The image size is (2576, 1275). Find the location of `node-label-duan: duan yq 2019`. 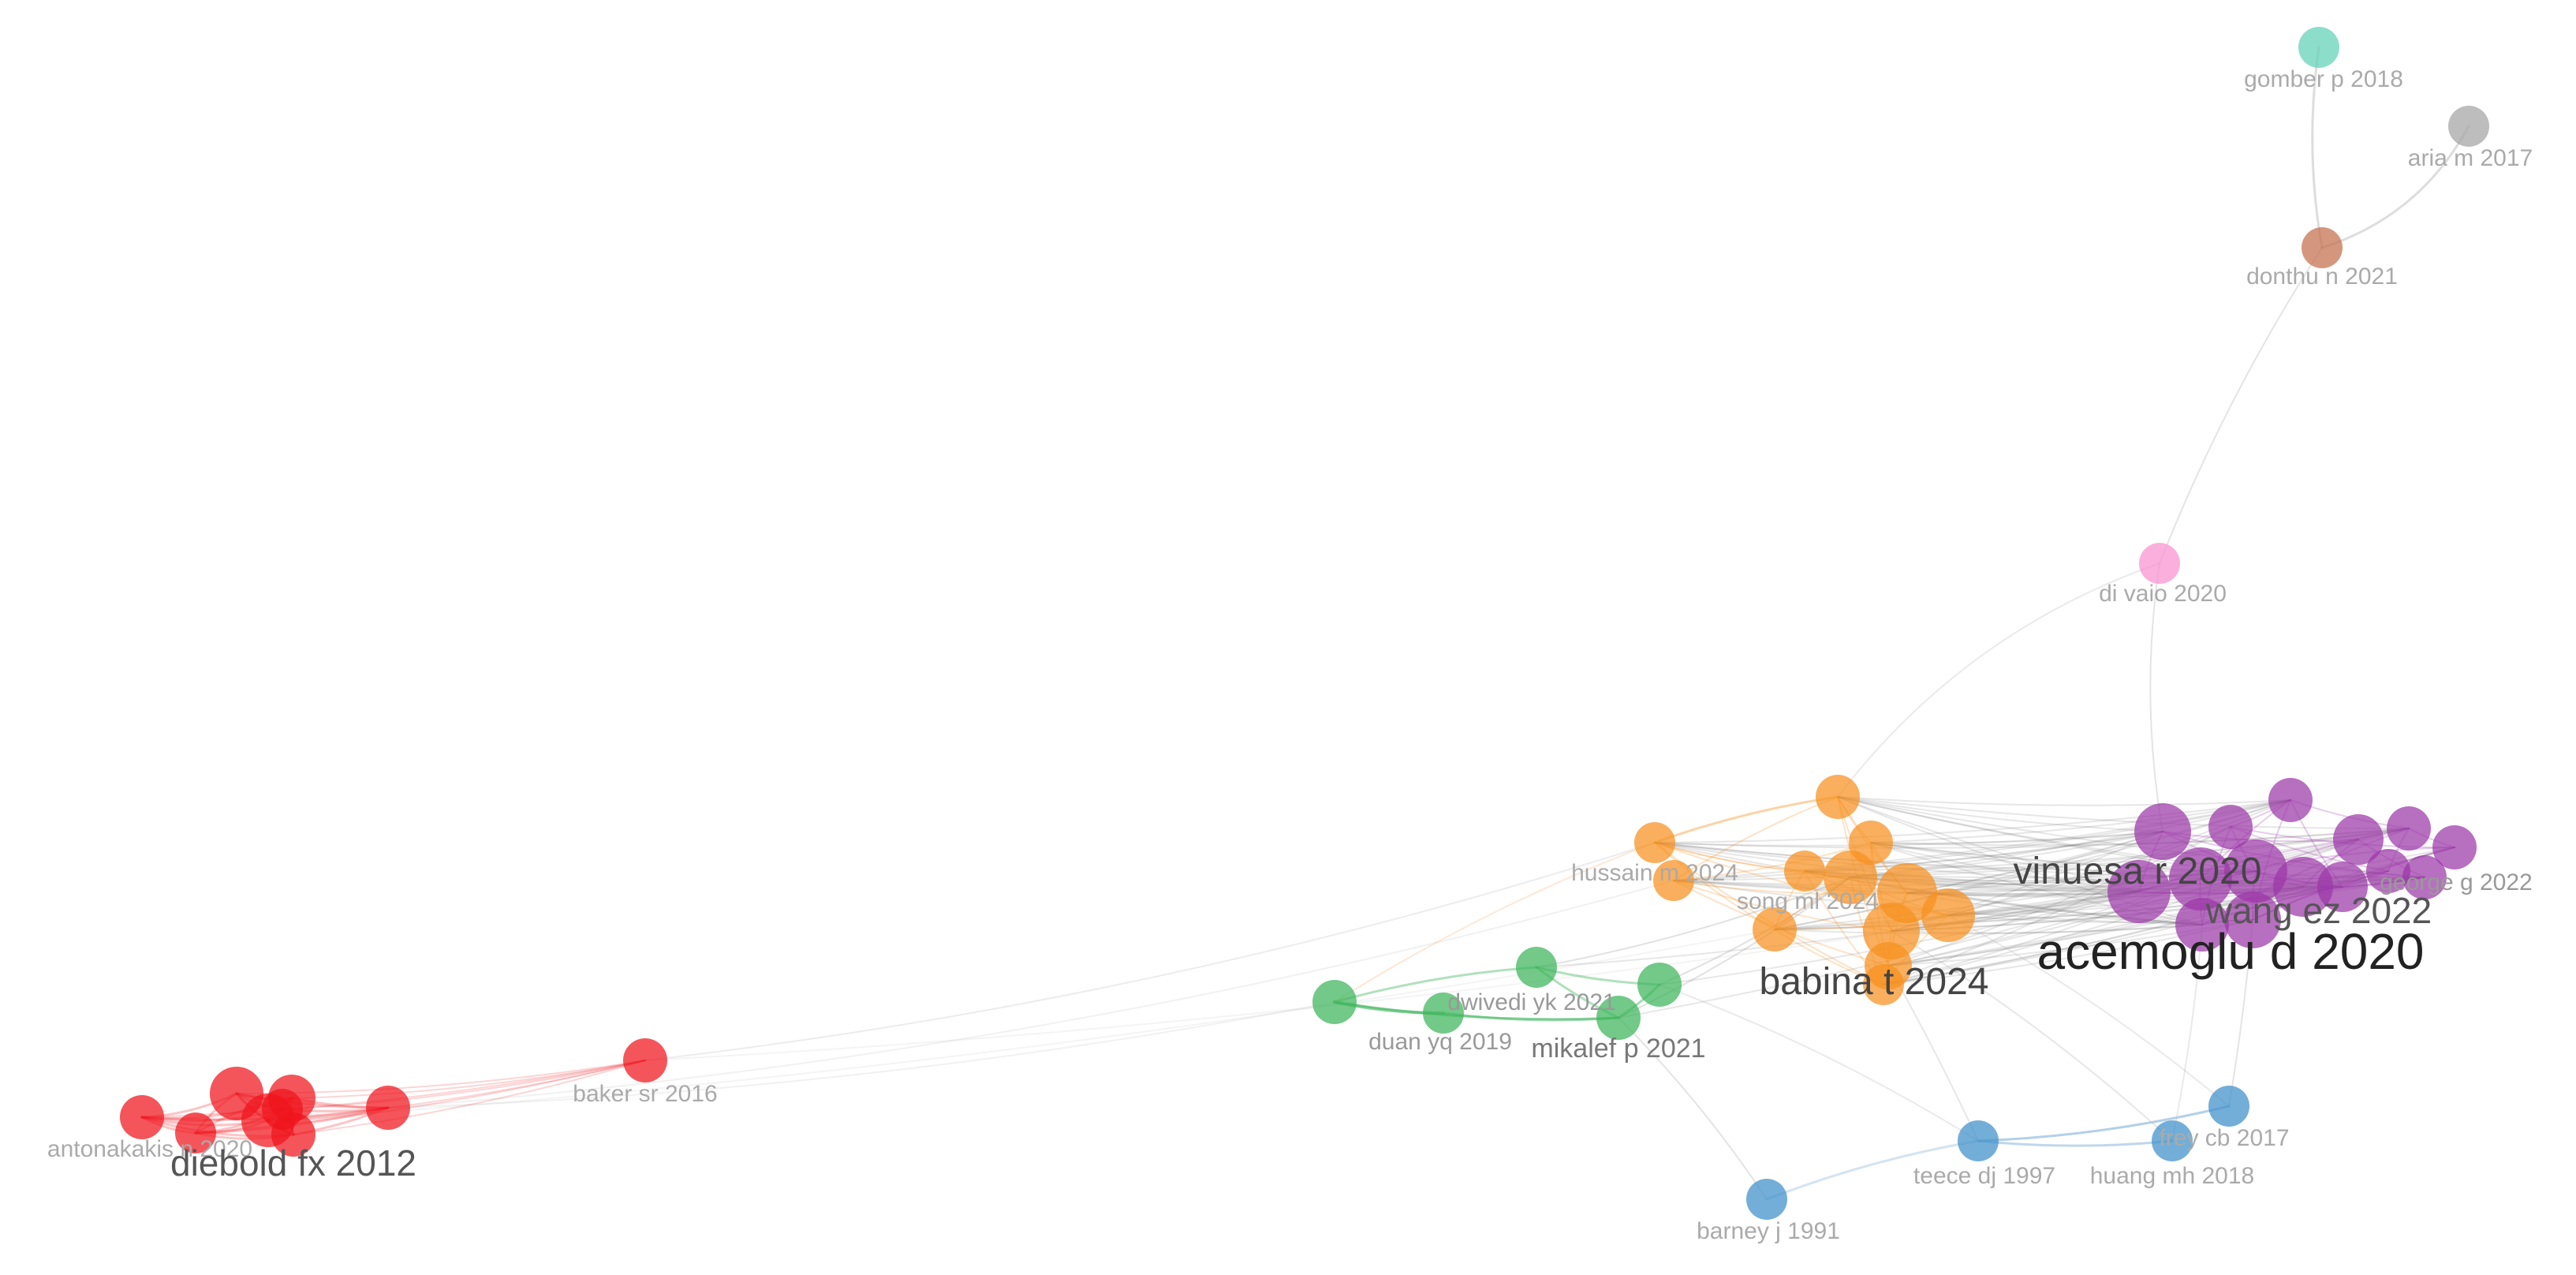

node-label-duan: duan yq 2019 is located at coordinates (1440, 1042).